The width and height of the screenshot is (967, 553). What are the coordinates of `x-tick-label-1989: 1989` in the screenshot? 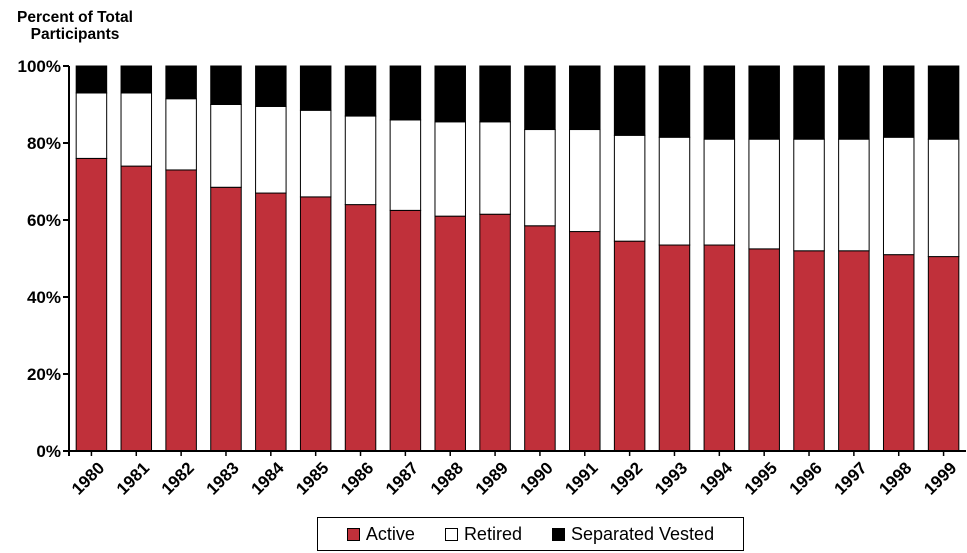 It's located at (492, 478).